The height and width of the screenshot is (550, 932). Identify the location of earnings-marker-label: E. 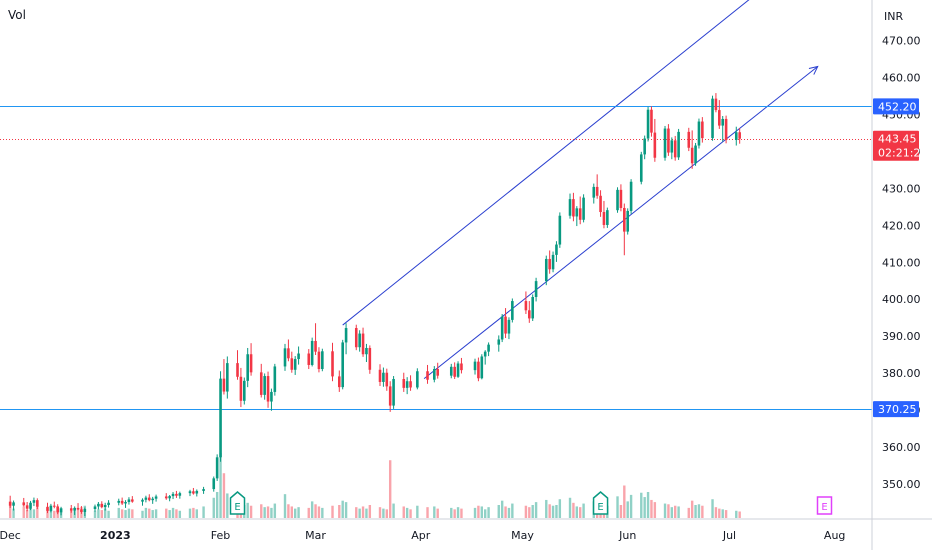
(237, 507).